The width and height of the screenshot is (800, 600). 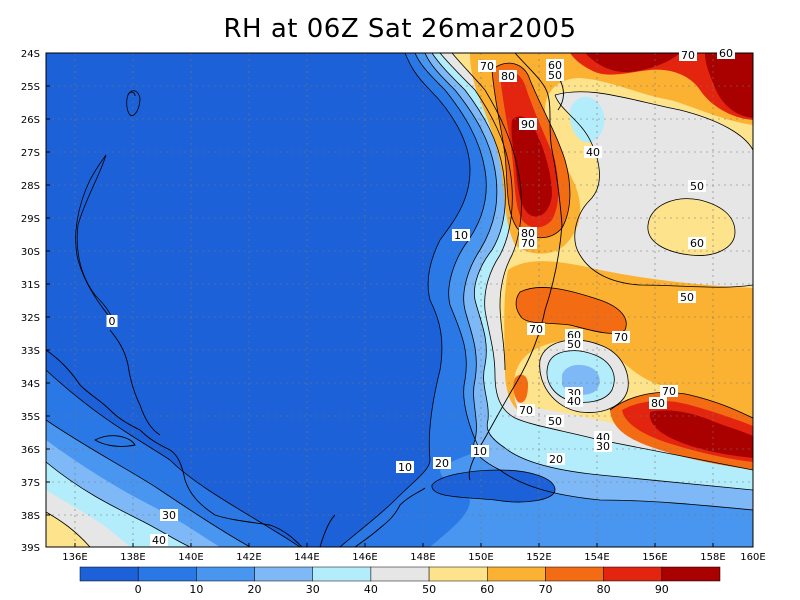 I want to click on yellow-island-ne, so click(x=691, y=227).